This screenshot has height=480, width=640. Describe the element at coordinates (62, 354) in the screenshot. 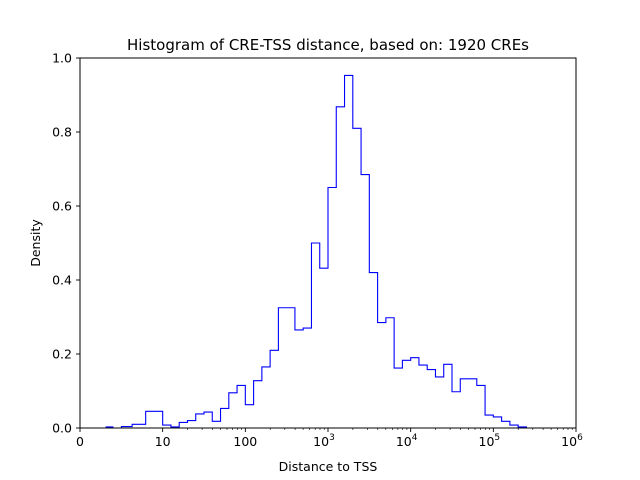

I see `y-tick-label: 0.2` at that location.